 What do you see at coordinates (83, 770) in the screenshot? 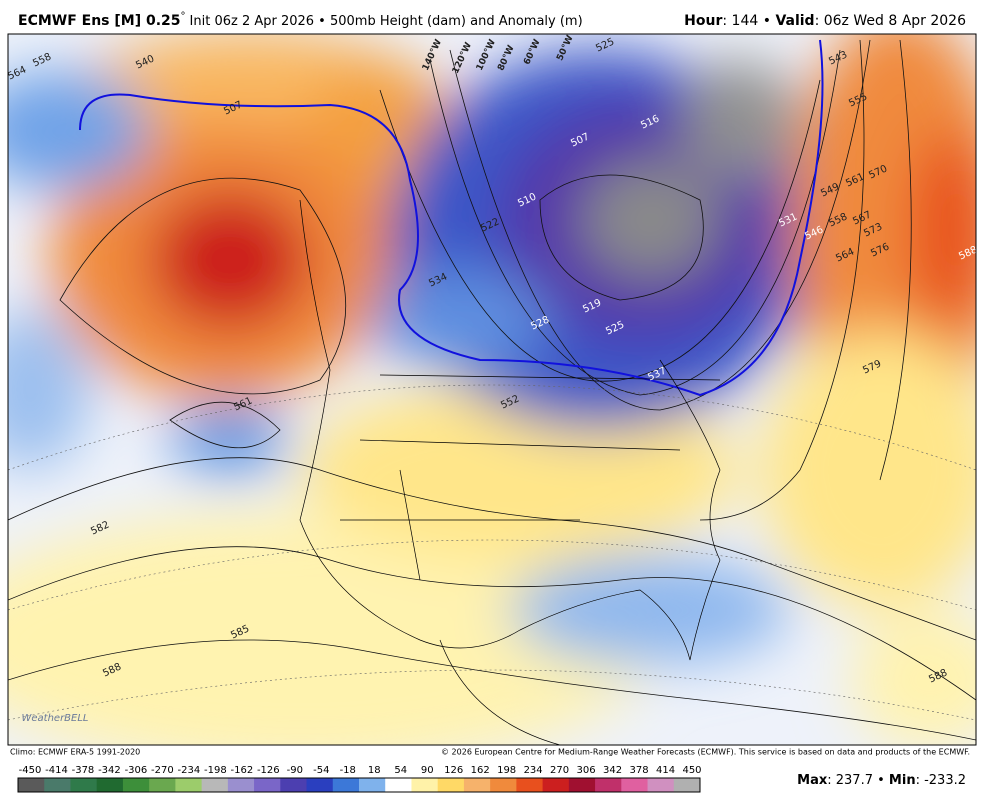
I see `colorbar-label: -378` at bounding box center [83, 770].